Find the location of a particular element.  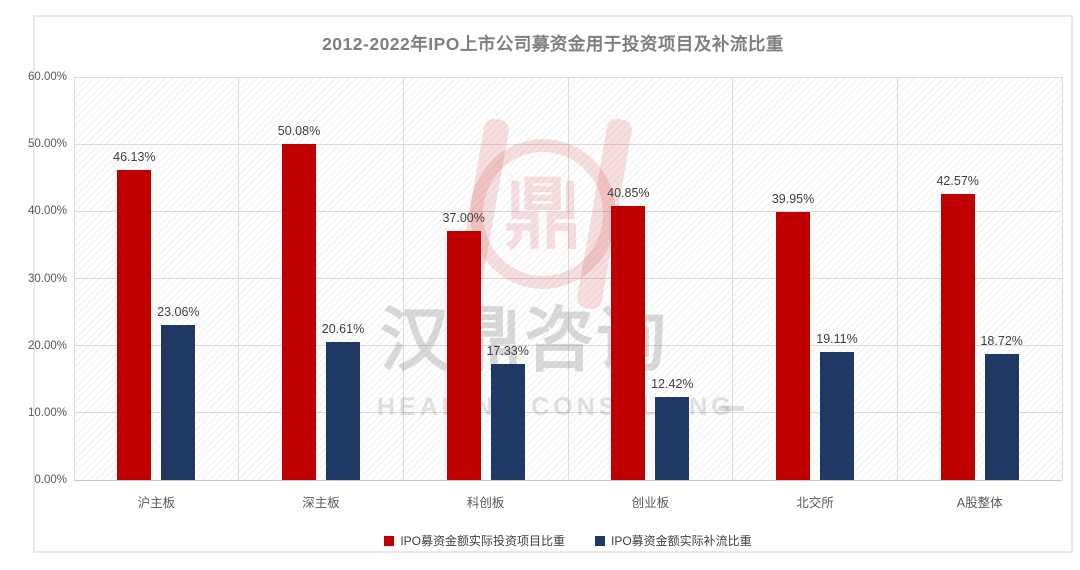

y-tick-label: 50.00% is located at coordinates (47, 144).